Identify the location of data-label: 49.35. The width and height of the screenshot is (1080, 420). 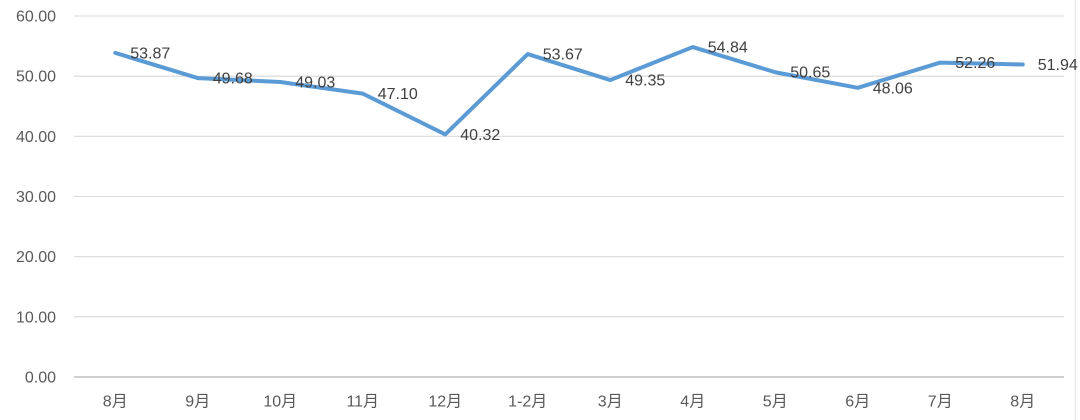
(645, 81).